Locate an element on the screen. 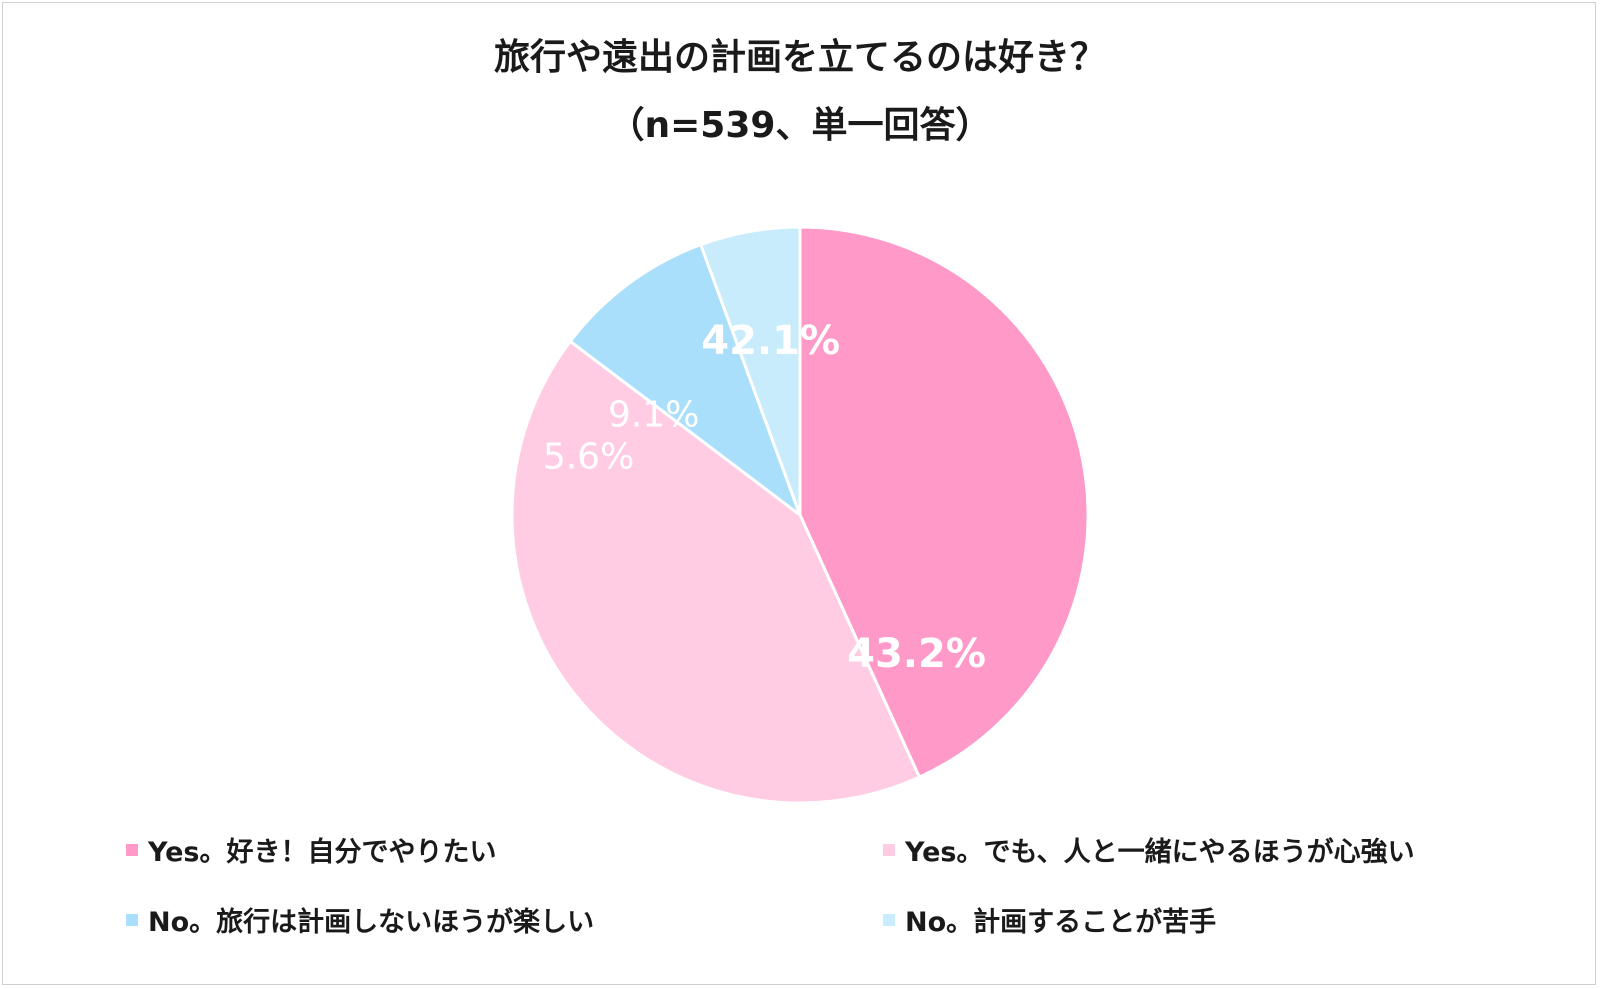 The height and width of the screenshot is (989, 1600). legend-label: Yes。でも、人と一緒にやるほうが心強い is located at coordinates (1160, 852).